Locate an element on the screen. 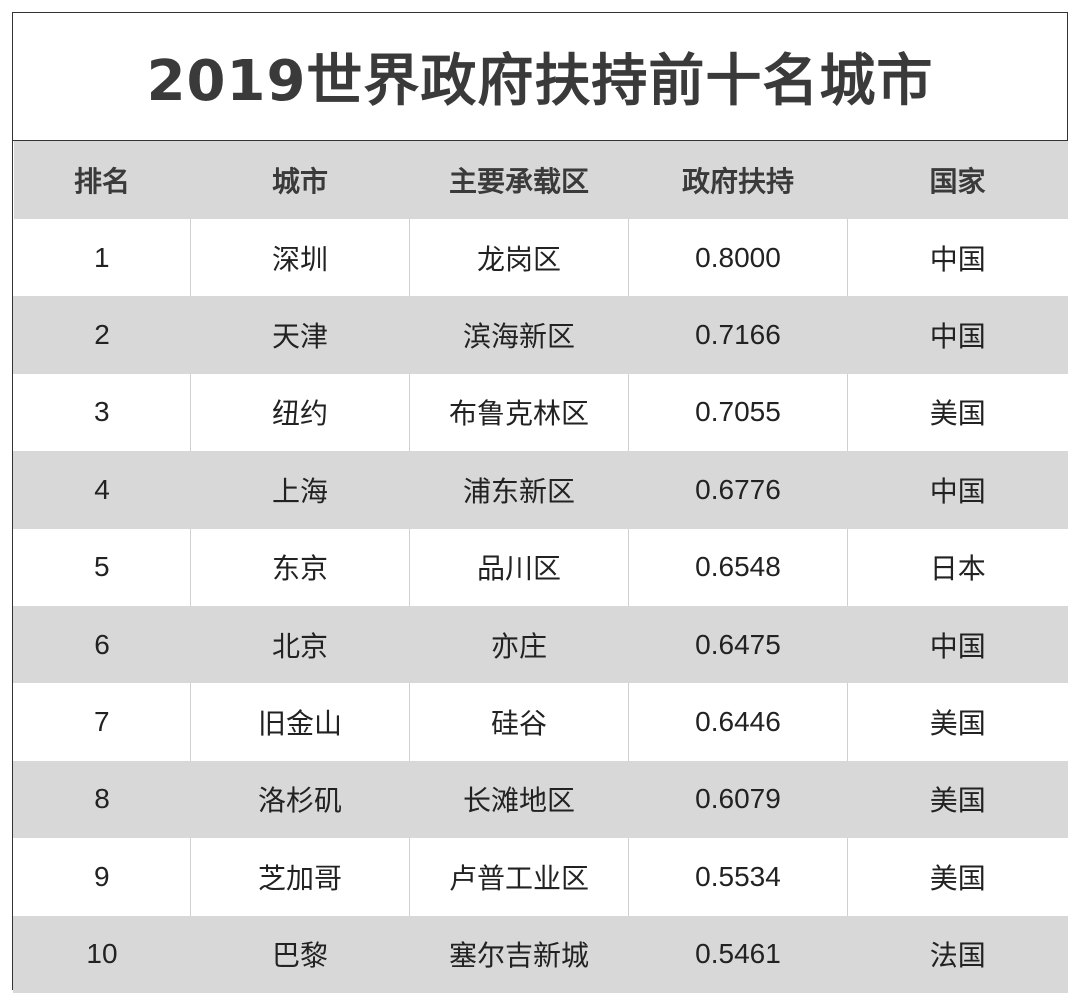 The height and width of the screenshot is (1003, 1080). table-row: 5 东京 品川区 0.6548 日本 is located at coordinates (540, 567).